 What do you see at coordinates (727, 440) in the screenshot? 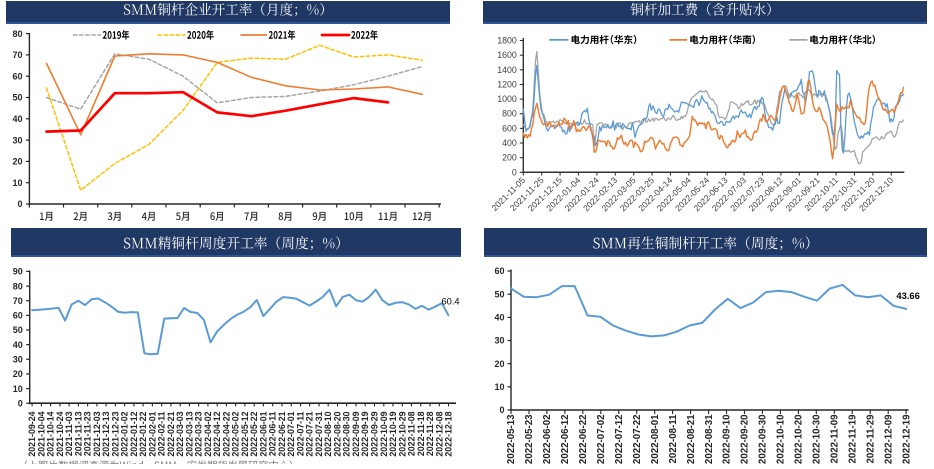
I see `svg-text: 2022-09-10` at bounding box center [727, 440].